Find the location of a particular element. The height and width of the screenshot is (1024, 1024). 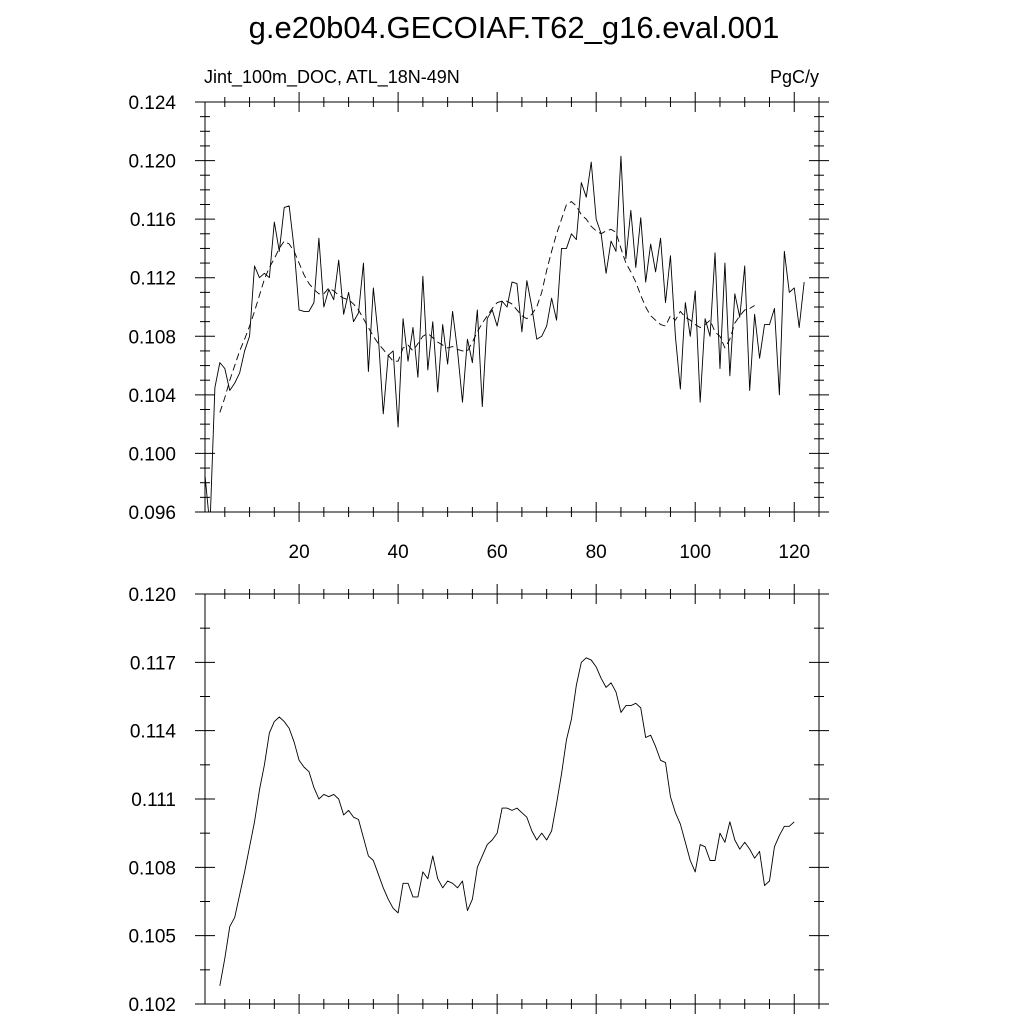

y-tick-label: 0.112 is located at coordinates (153, 279).